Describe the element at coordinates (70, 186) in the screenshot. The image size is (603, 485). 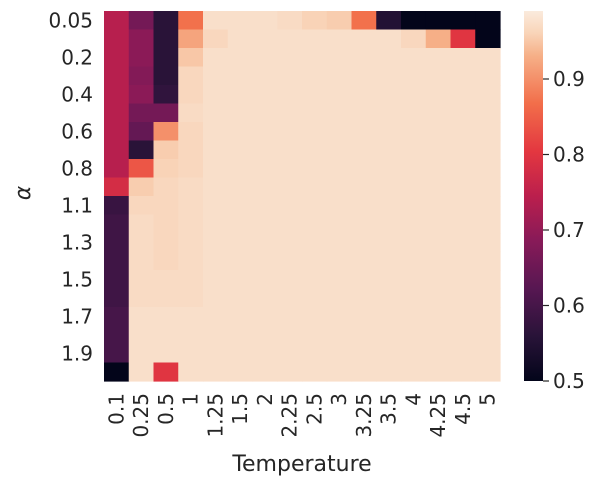
I see `y-tick-labels: 0.05 0.2 0.4 0.6 0.8 1.1 1.3 1.5 1.7 1.9` at that location.